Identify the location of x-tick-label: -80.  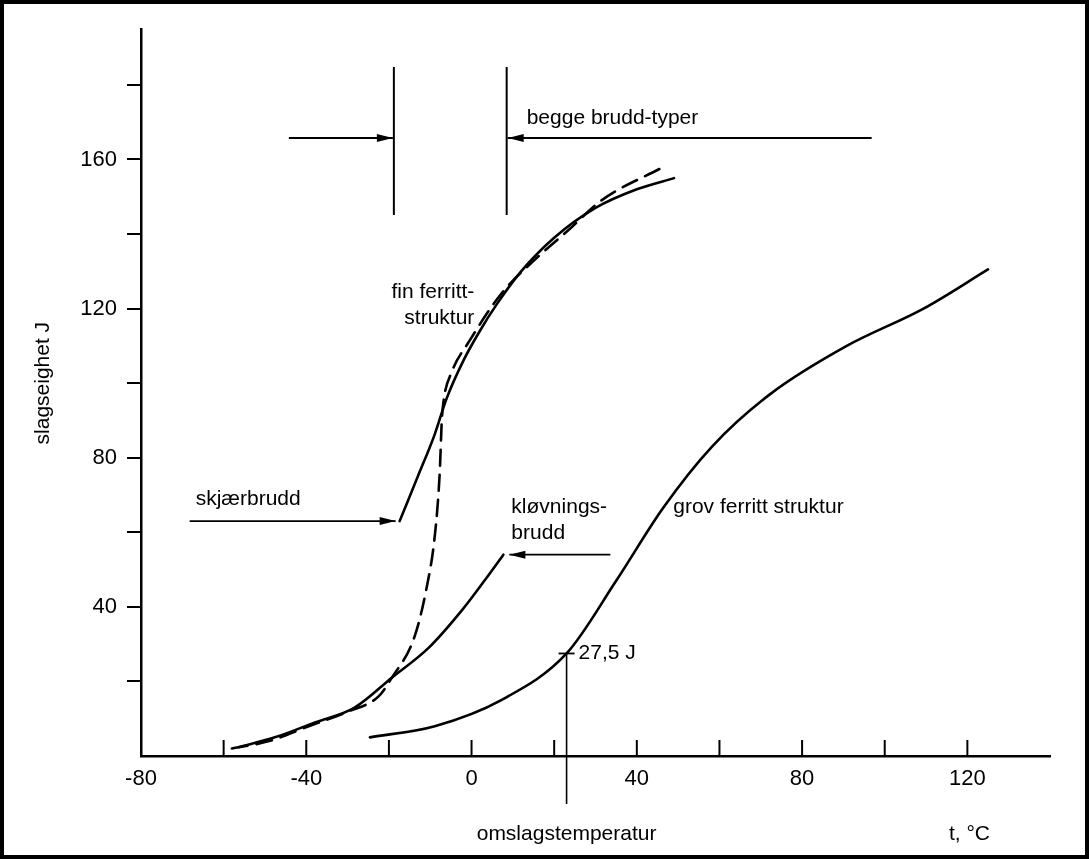
(141, 778).